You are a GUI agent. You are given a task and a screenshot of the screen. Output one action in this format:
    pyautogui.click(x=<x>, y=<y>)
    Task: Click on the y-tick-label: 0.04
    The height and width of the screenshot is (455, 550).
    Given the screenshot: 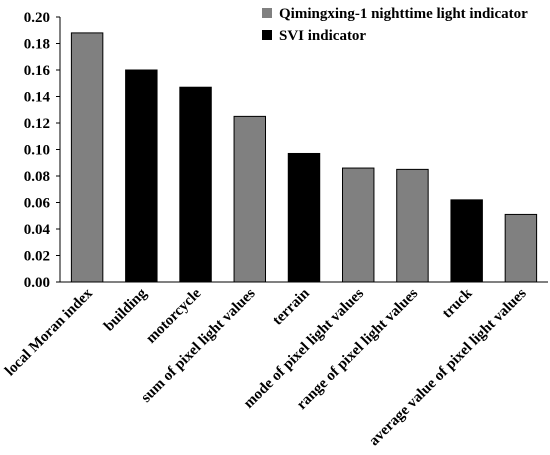 What is the action you would take?
    pyautogui.click(x=37, y=230)
    